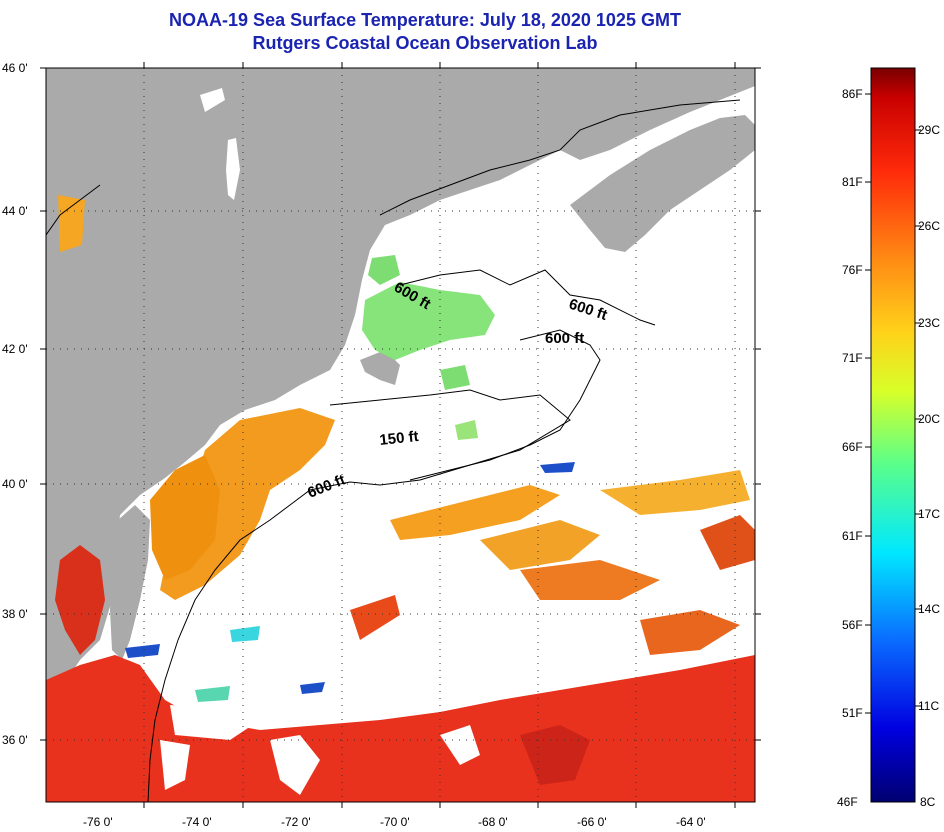  I want to click on lon-label-66: -66 0', so click(592, 822).